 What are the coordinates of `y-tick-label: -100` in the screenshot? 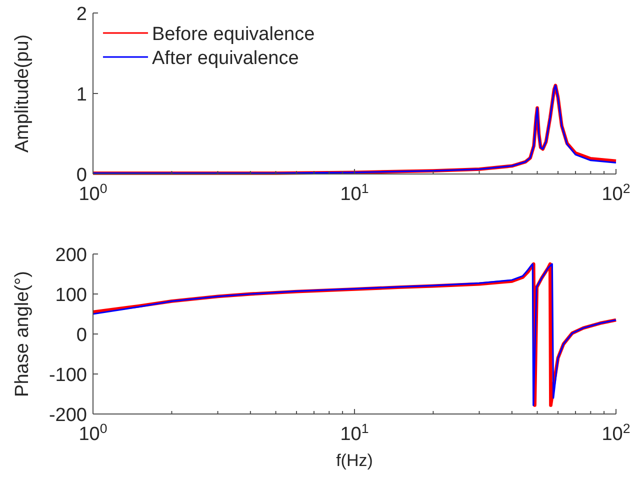 It's located at (67, 375).